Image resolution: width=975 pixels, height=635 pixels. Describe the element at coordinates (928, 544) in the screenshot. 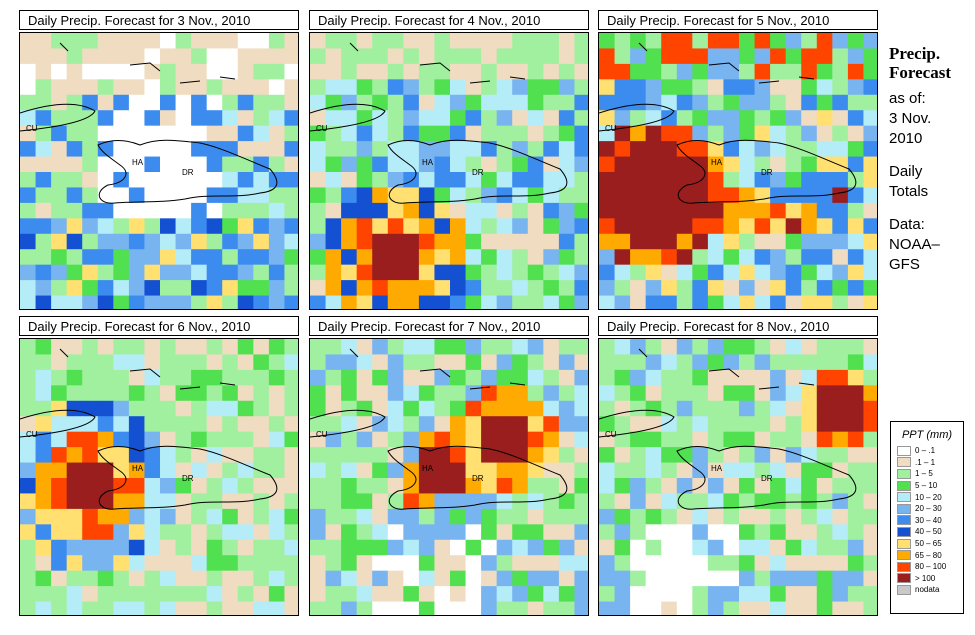

I see `legend-label: 50 – 65` at that location.